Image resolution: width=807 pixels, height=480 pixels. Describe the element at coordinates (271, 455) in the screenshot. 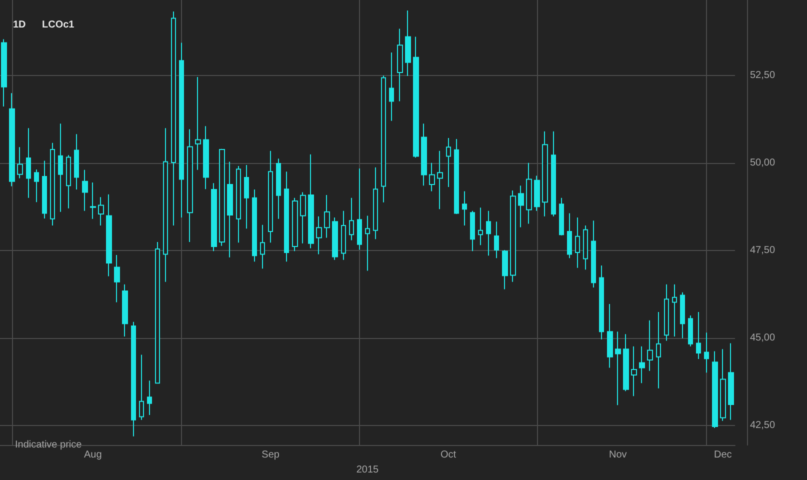

I see `x-tick-label: Sep` at that location.